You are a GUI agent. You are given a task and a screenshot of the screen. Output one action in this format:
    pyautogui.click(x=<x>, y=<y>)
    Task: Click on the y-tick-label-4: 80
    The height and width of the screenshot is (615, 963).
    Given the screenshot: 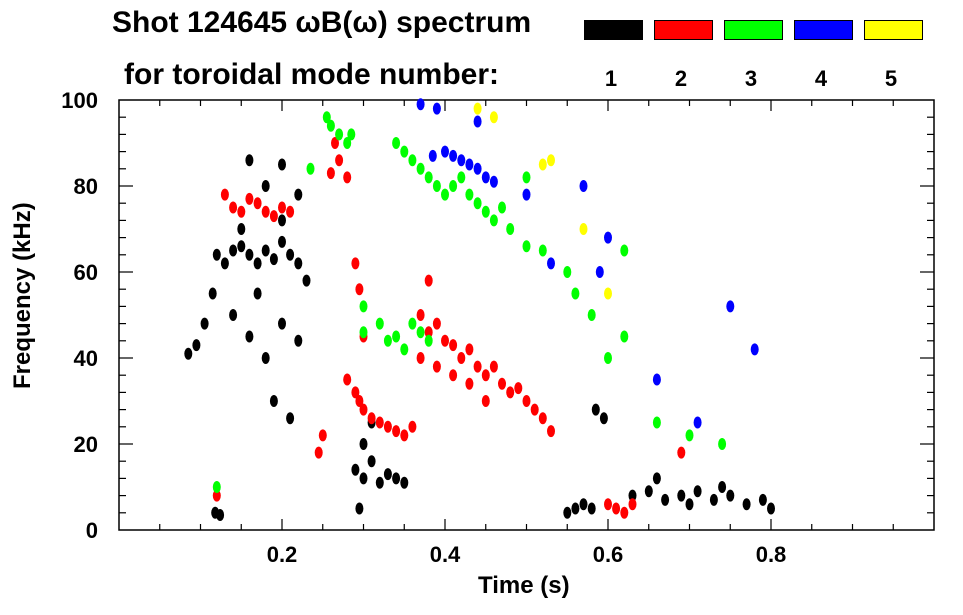 What is the action you would take?
    pyautogui.click(x=86, y=186)
    